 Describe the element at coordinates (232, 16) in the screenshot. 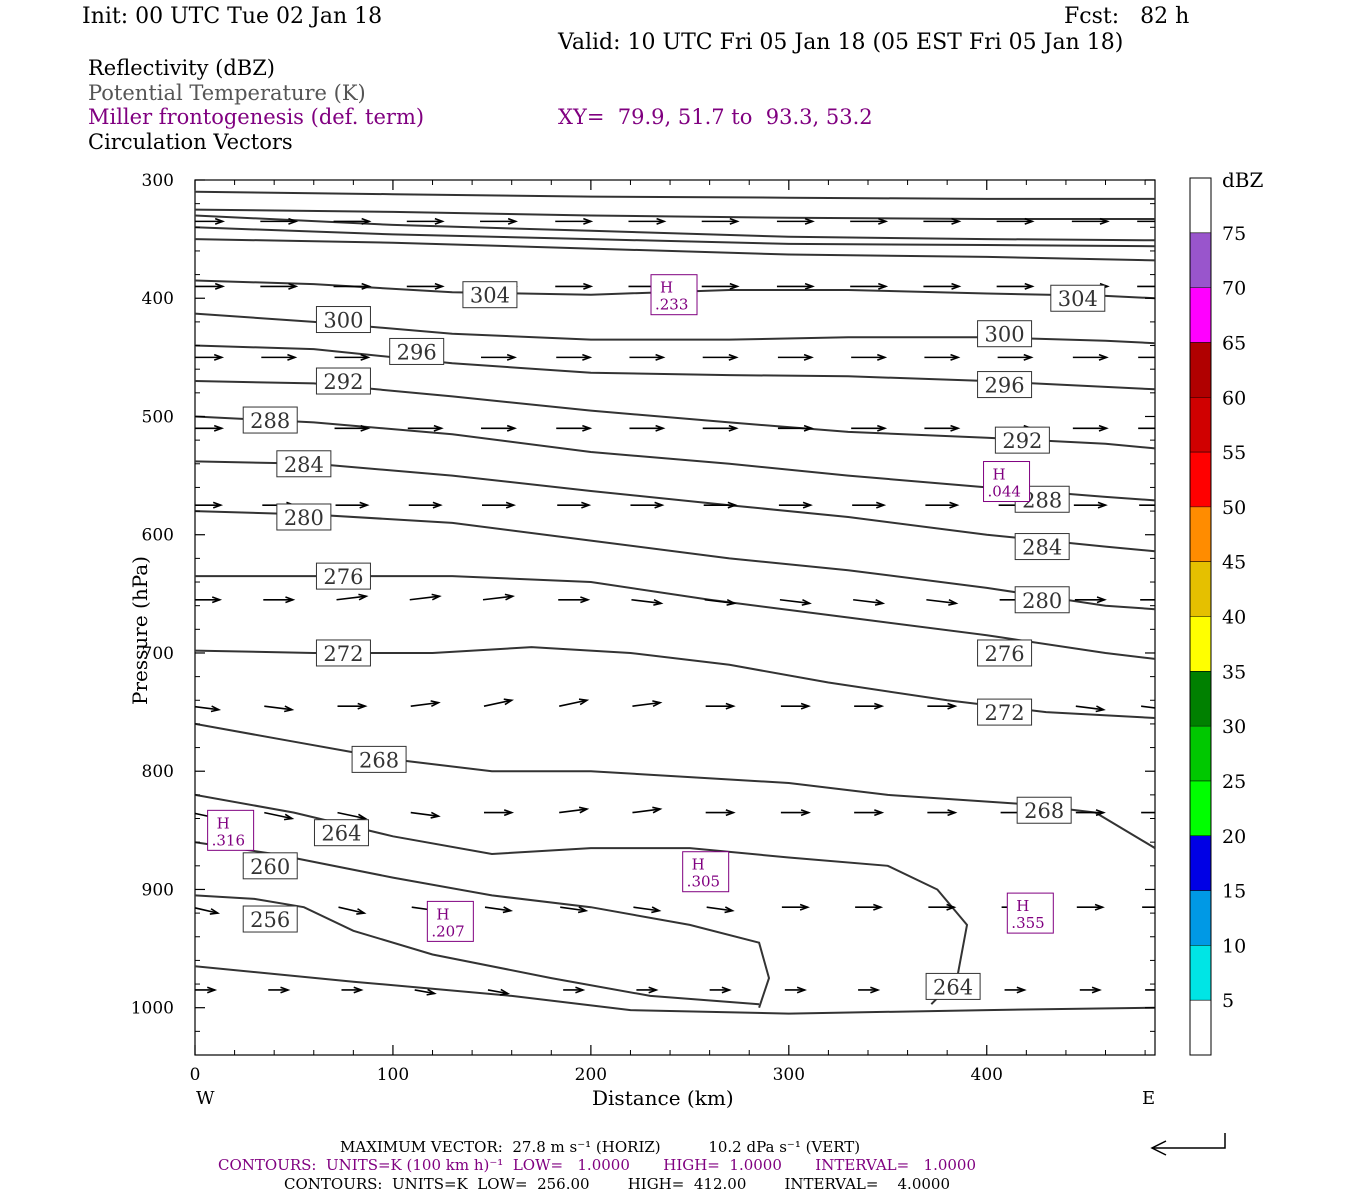

I see `init-time: Init: 00 UTC Tue 02 Jan 18` at that location.